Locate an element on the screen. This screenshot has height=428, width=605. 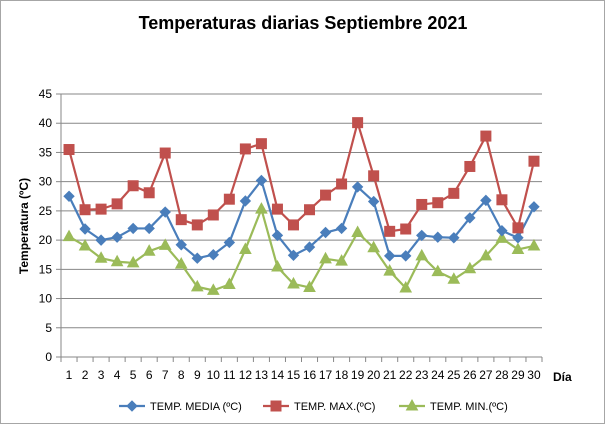
x-tick-label: 11 is located at coordinates (229, 375).